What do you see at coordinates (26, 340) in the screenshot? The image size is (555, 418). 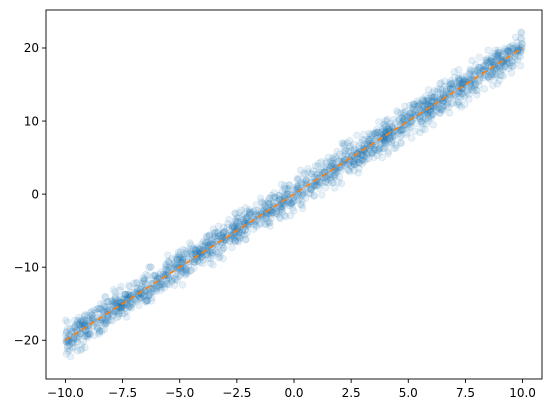 I see `y-tick-label: −20` at bounding box center [26, 340].